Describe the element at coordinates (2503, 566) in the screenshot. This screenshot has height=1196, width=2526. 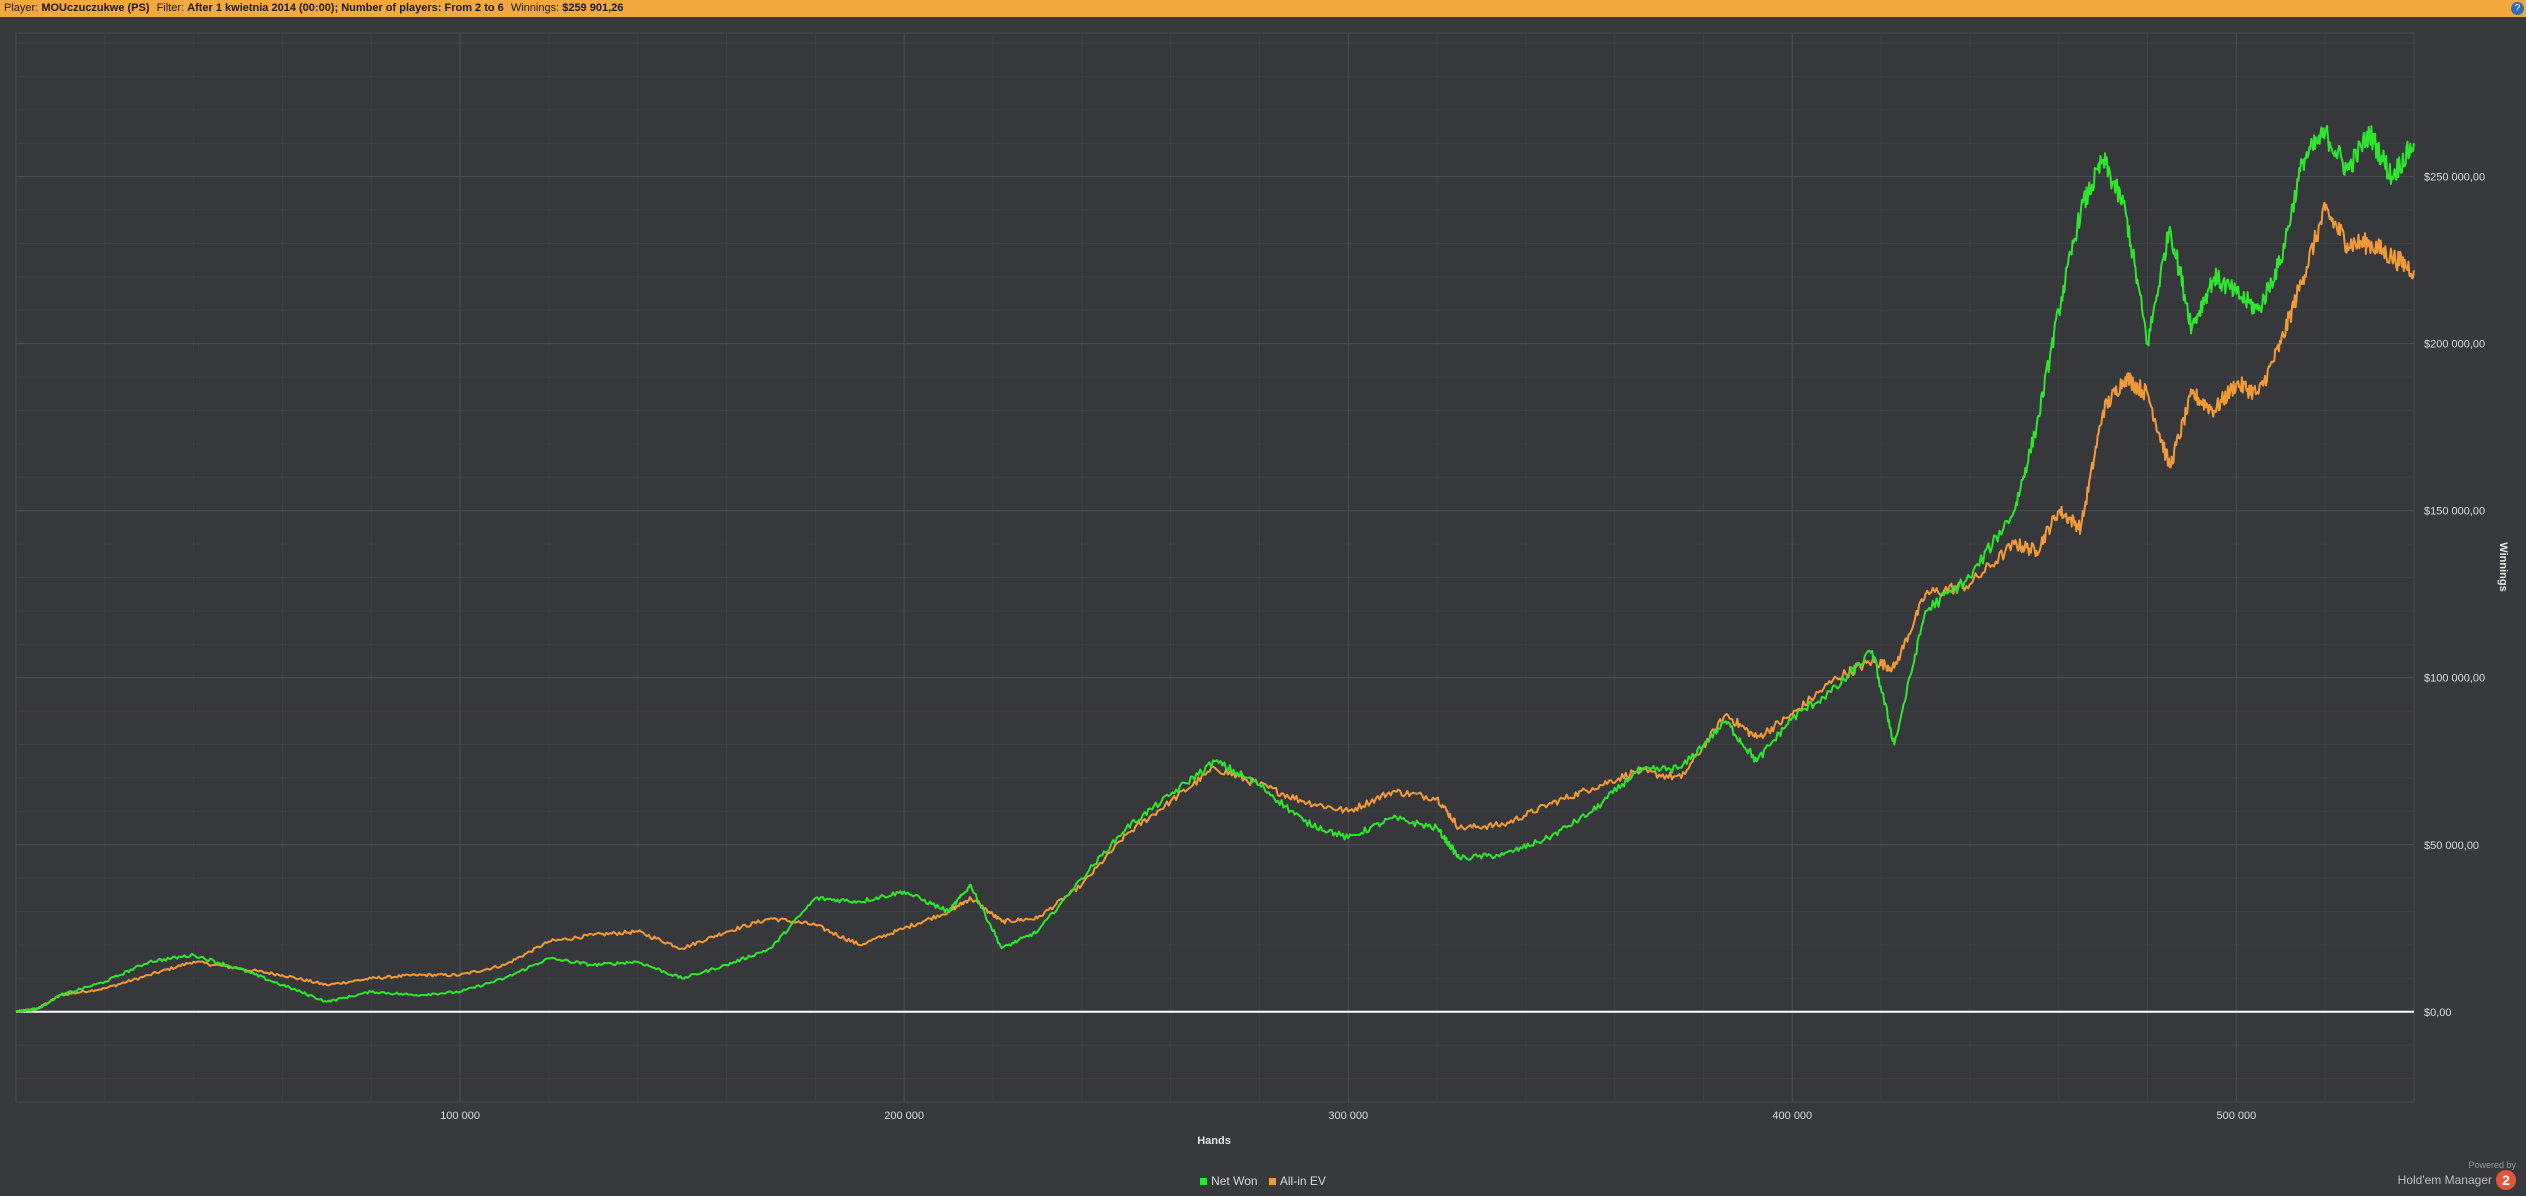
I see `y-axis-title: Winnings` at that location.